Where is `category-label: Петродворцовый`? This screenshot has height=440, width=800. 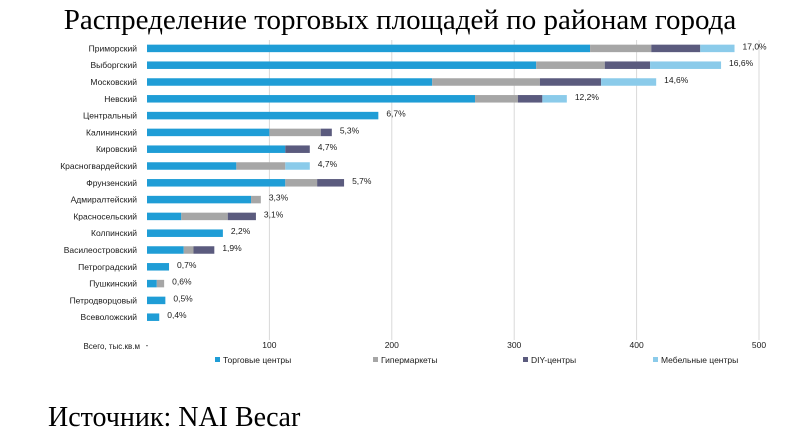
category-label: Петродворцовый is located at coordinates (104, 300).